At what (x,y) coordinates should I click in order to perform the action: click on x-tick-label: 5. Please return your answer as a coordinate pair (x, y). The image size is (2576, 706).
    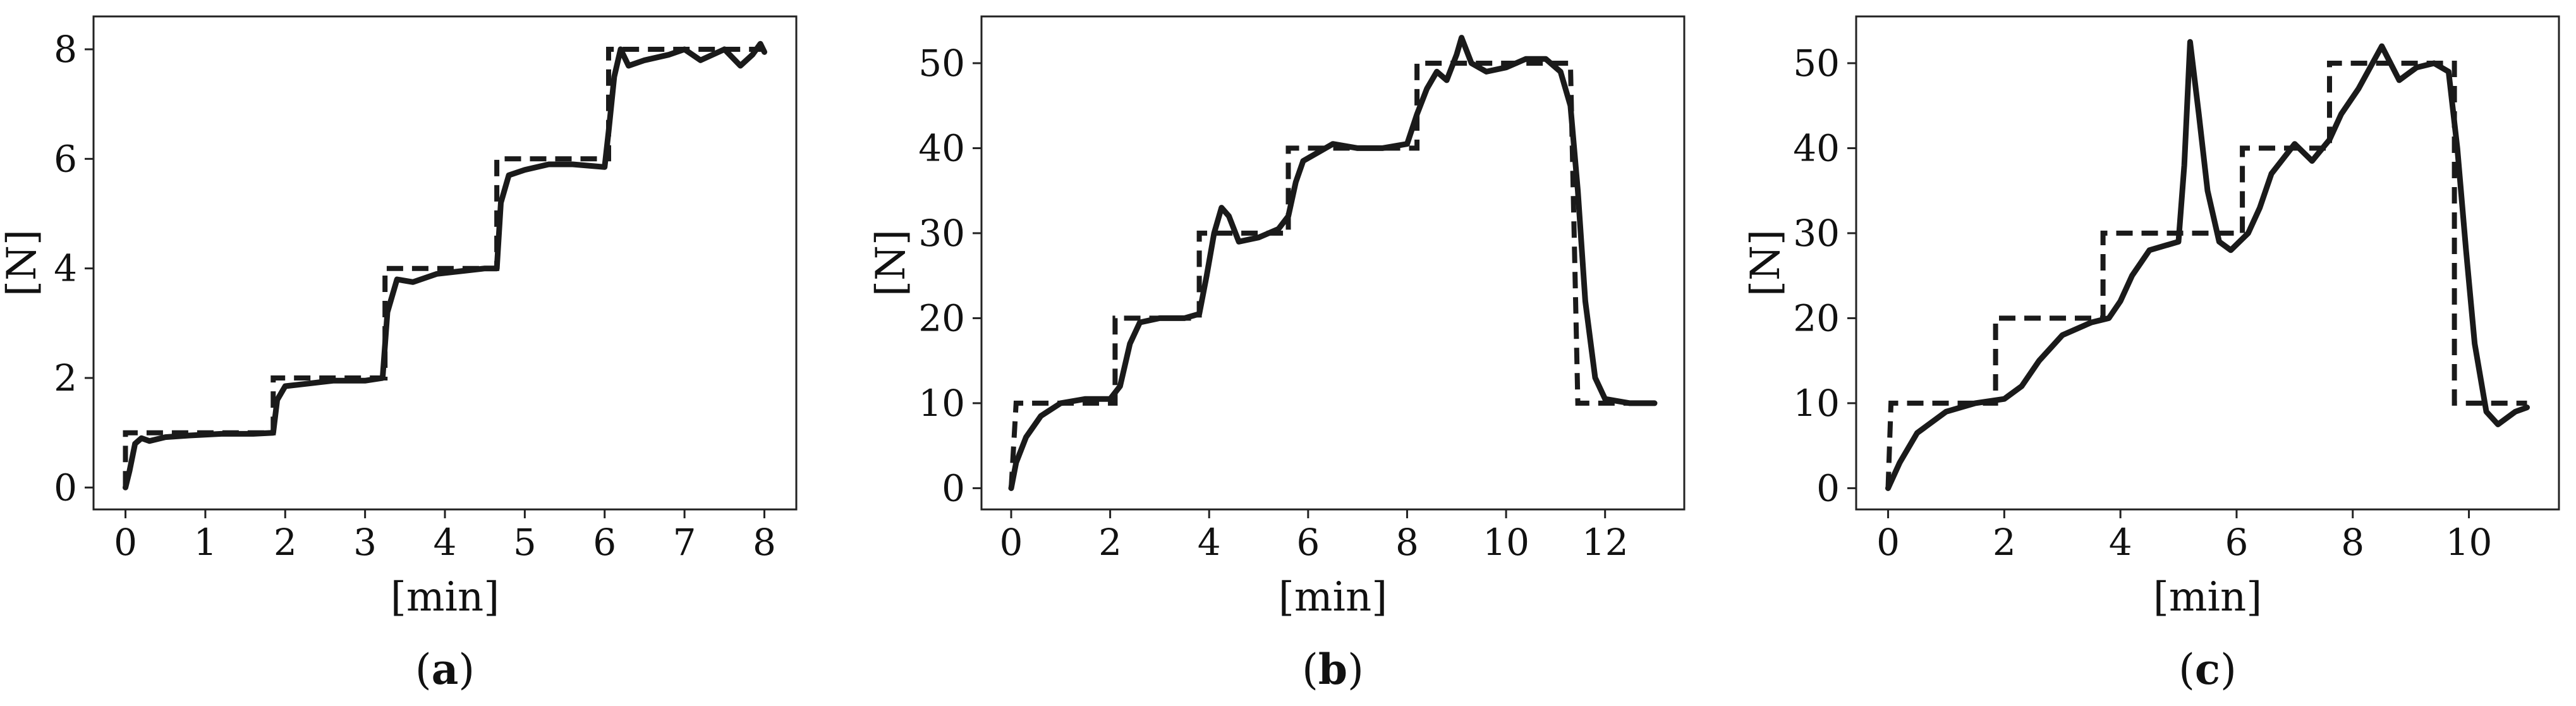
    Looking at the image, I should click on (525, 542).